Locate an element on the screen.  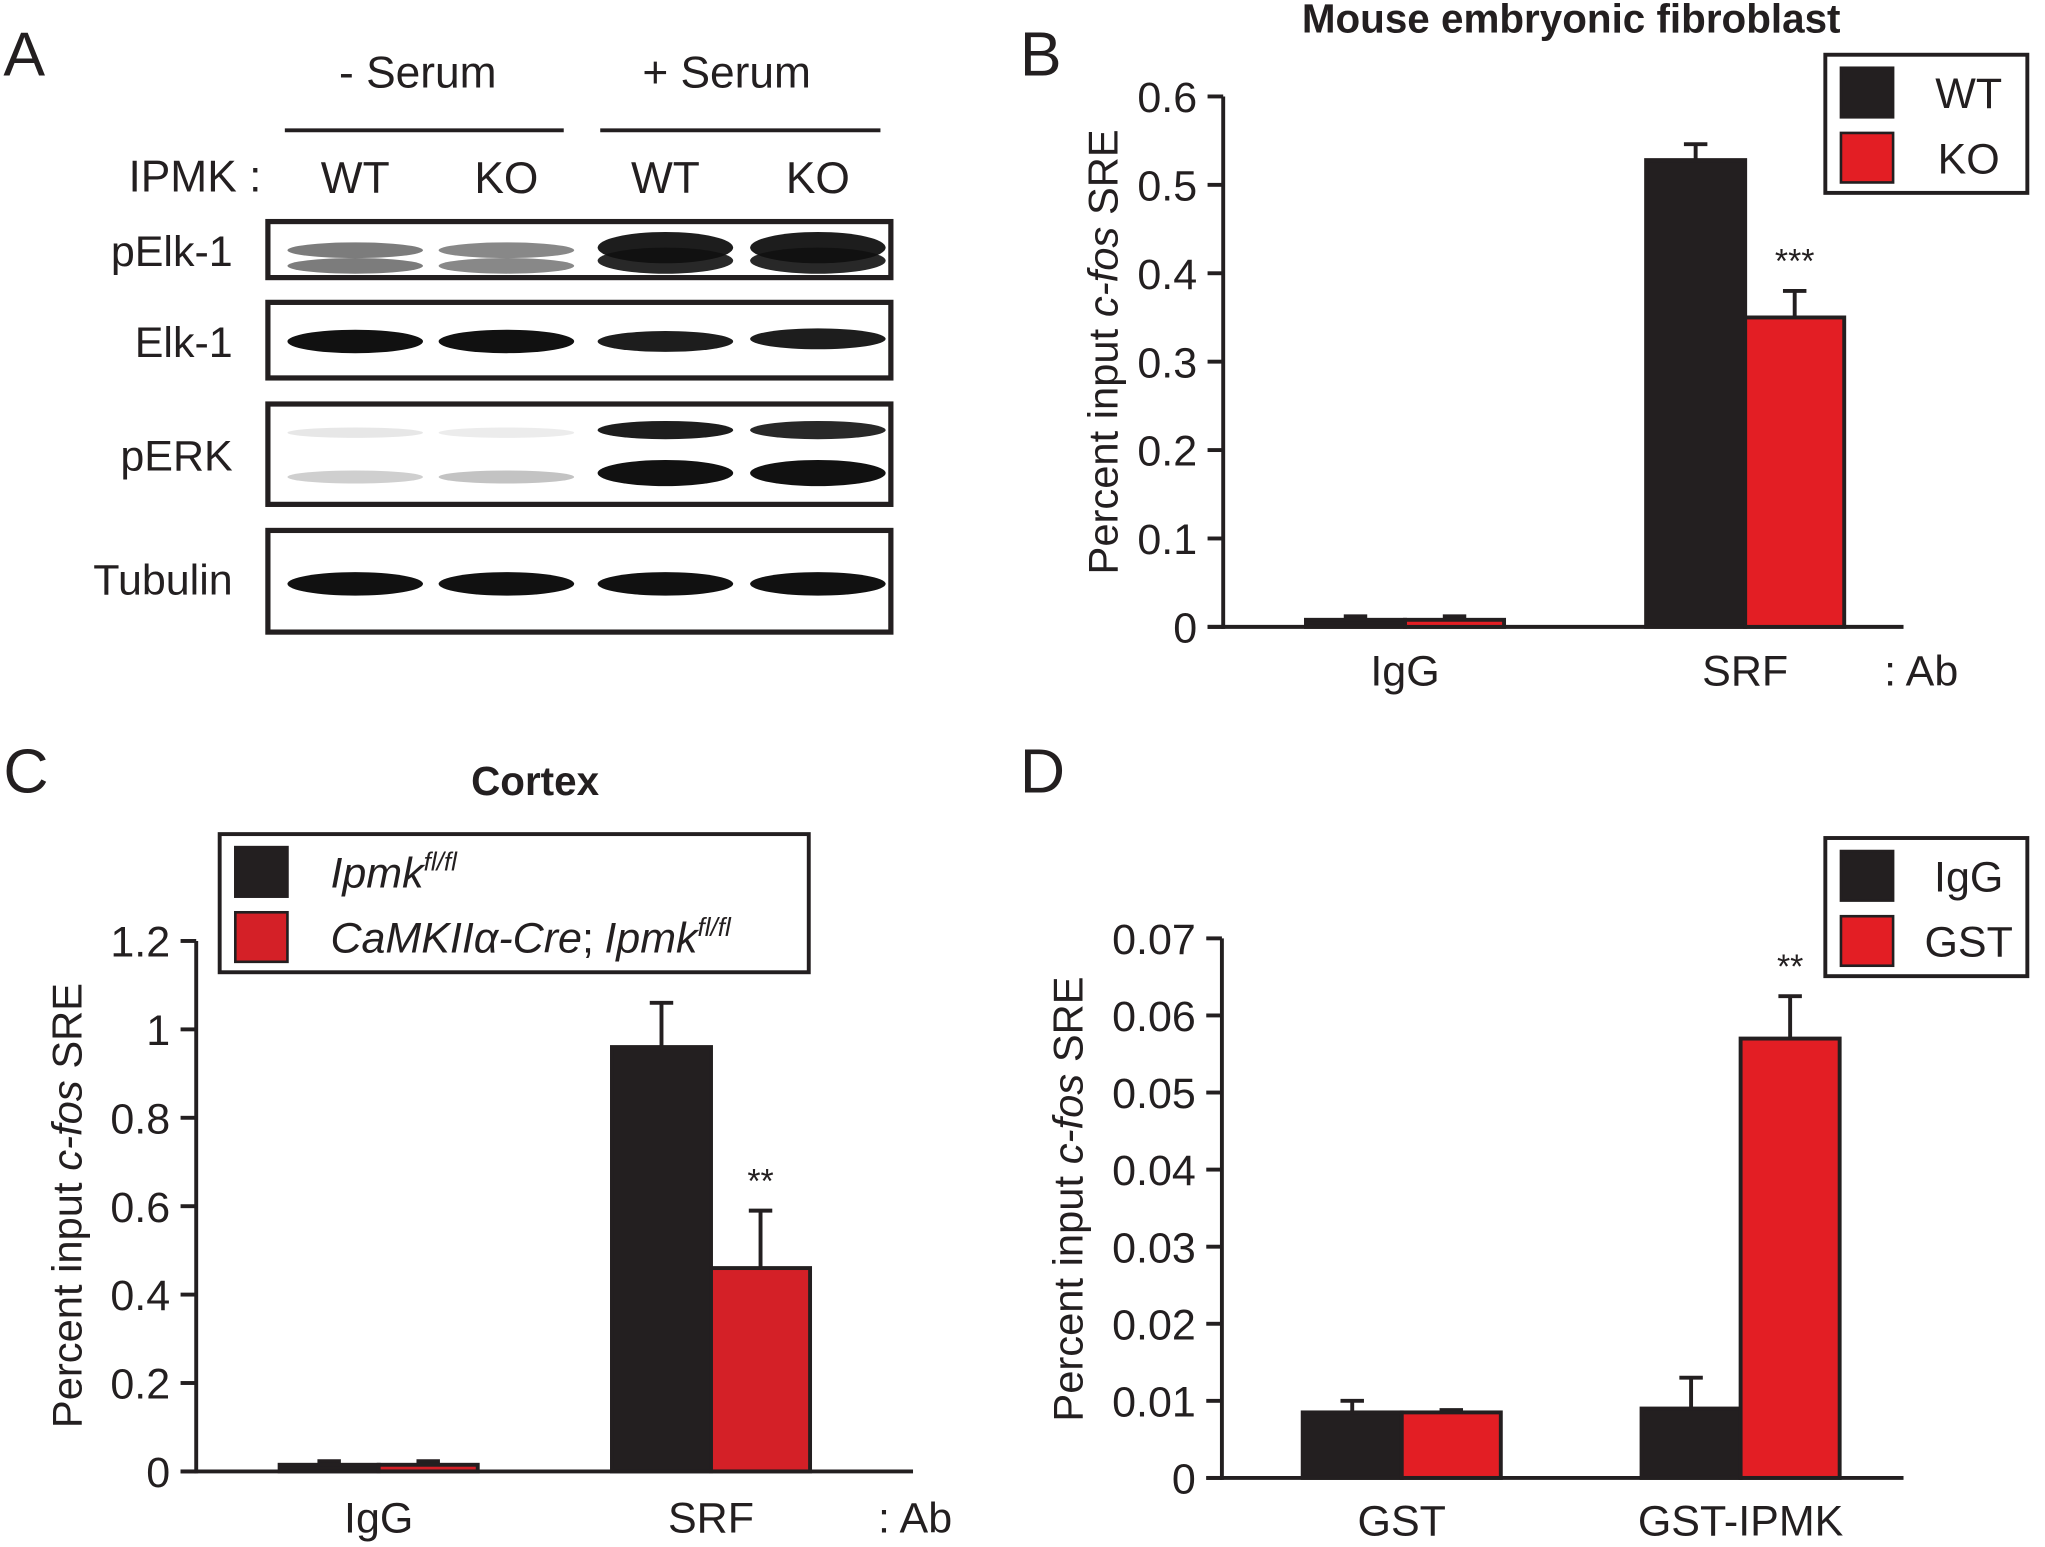
y-tick-label: 0.01 is located at coordinates (1154, 1402).